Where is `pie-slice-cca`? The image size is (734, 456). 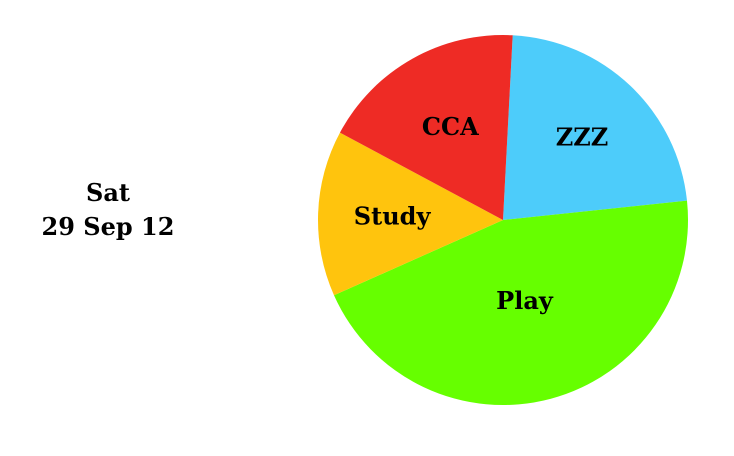
pie-slice-cca is located at coordinates (426, 127).